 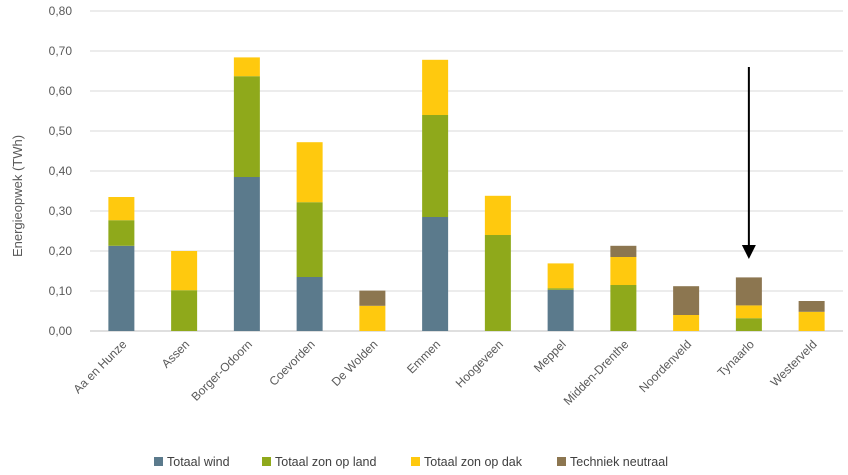 I want to click on legend-item: Totaal zon op dak, so click(x=467, y=462).